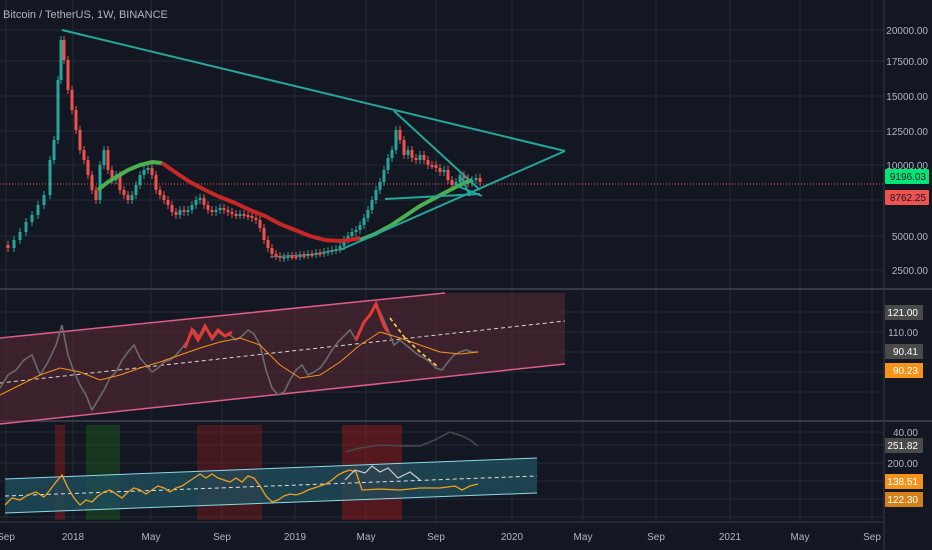 Image resolution: width=932 pixels, height=550 pixels. I want to click on osc-tick-25182: 251.82, so click(902, 446).